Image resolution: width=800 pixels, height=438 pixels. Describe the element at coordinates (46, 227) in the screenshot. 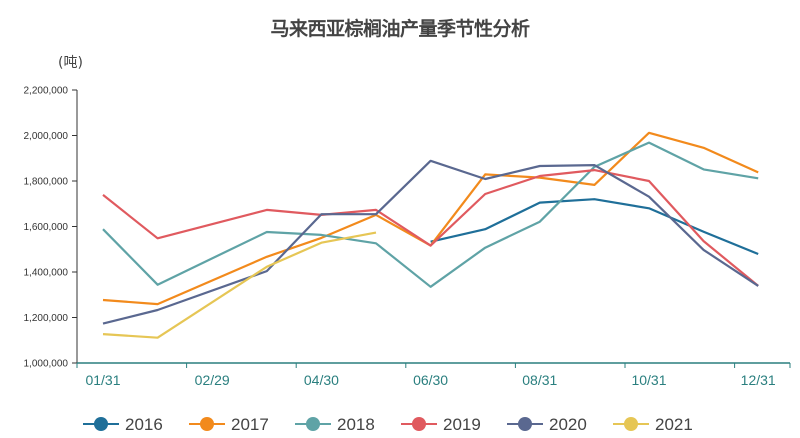

I see `y-tick-label: 1,600,000` at that location.